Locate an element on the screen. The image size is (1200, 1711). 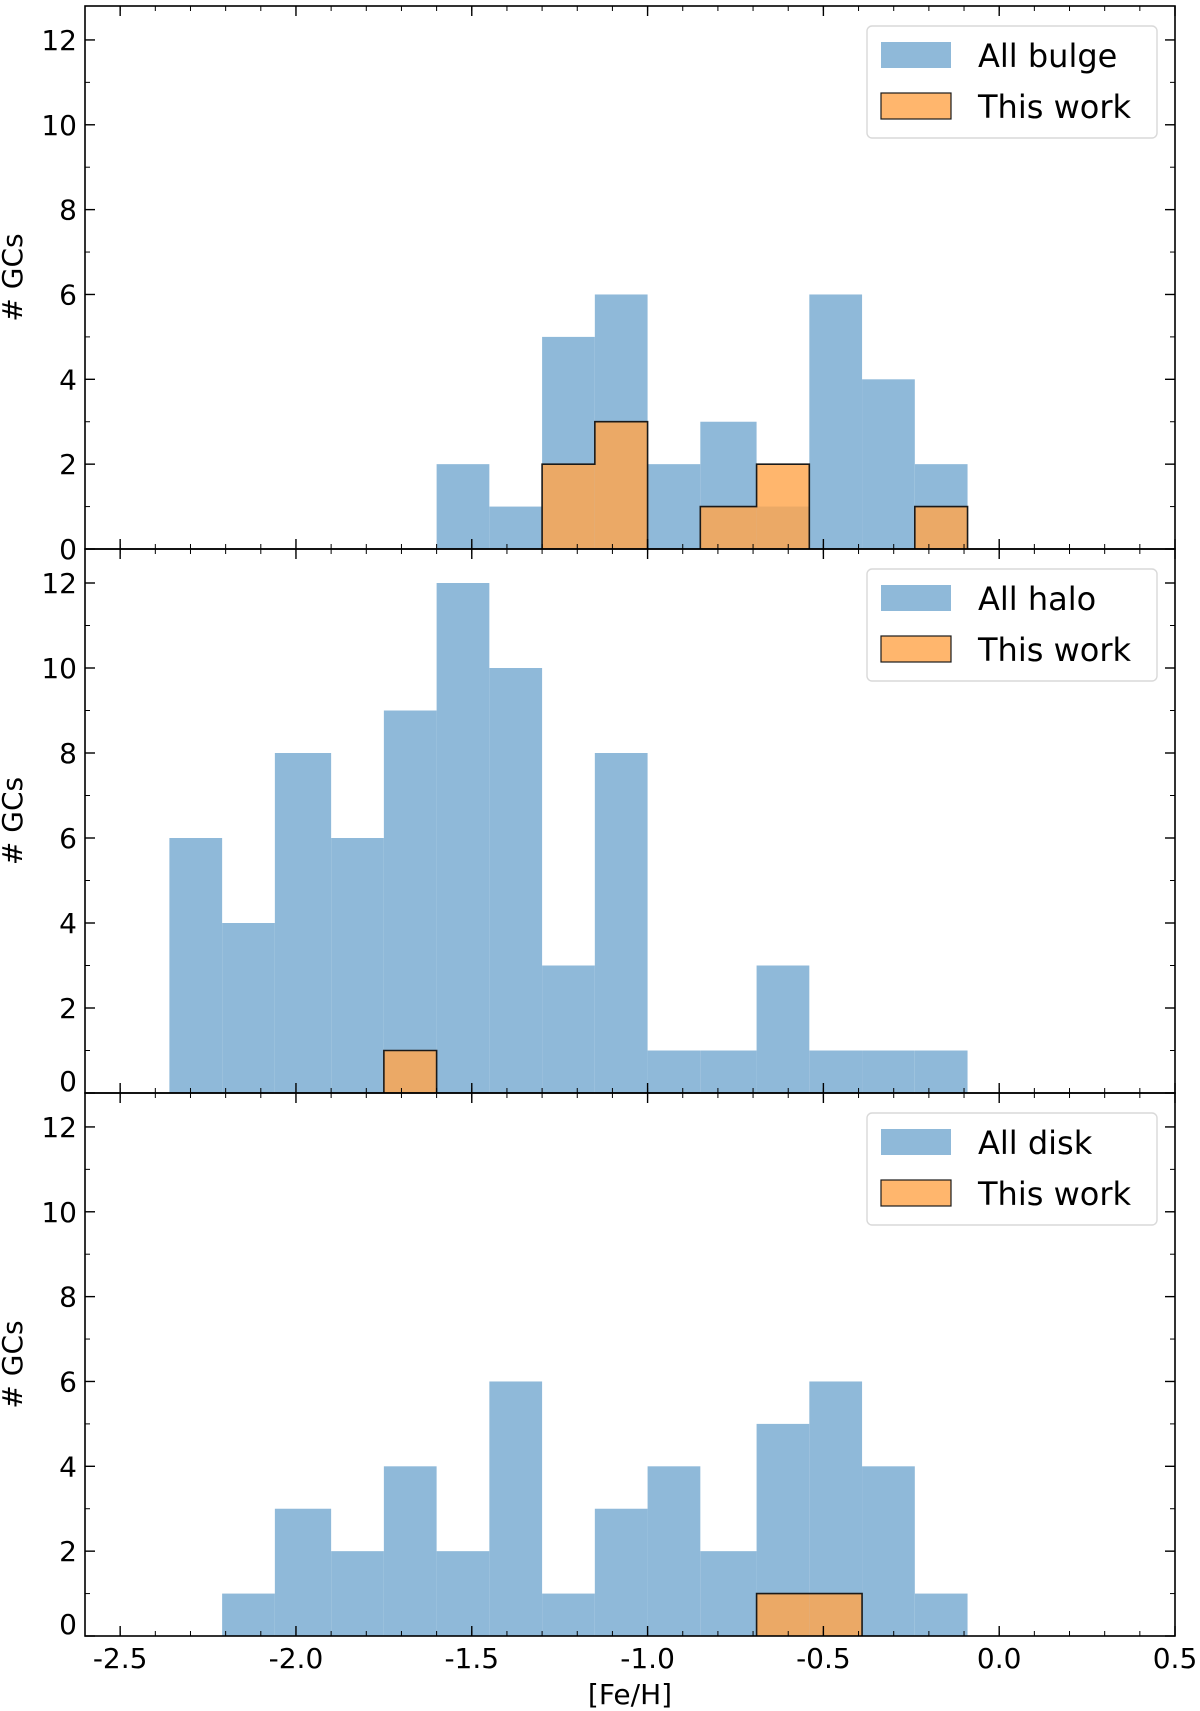
legend-halo: All halo This work is located at coordinates (1012, 625).